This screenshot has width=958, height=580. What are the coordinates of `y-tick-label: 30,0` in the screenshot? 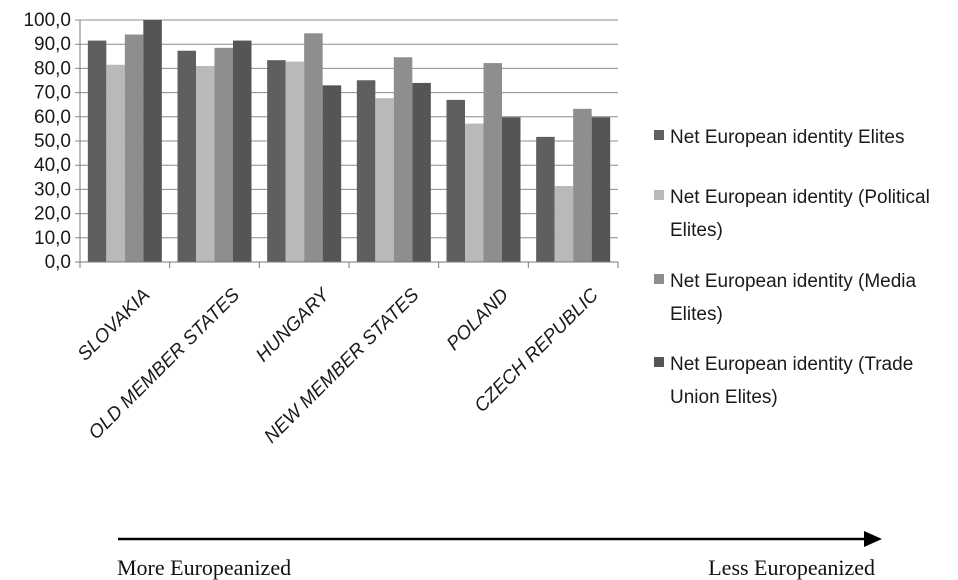 It's located at (52, 189).